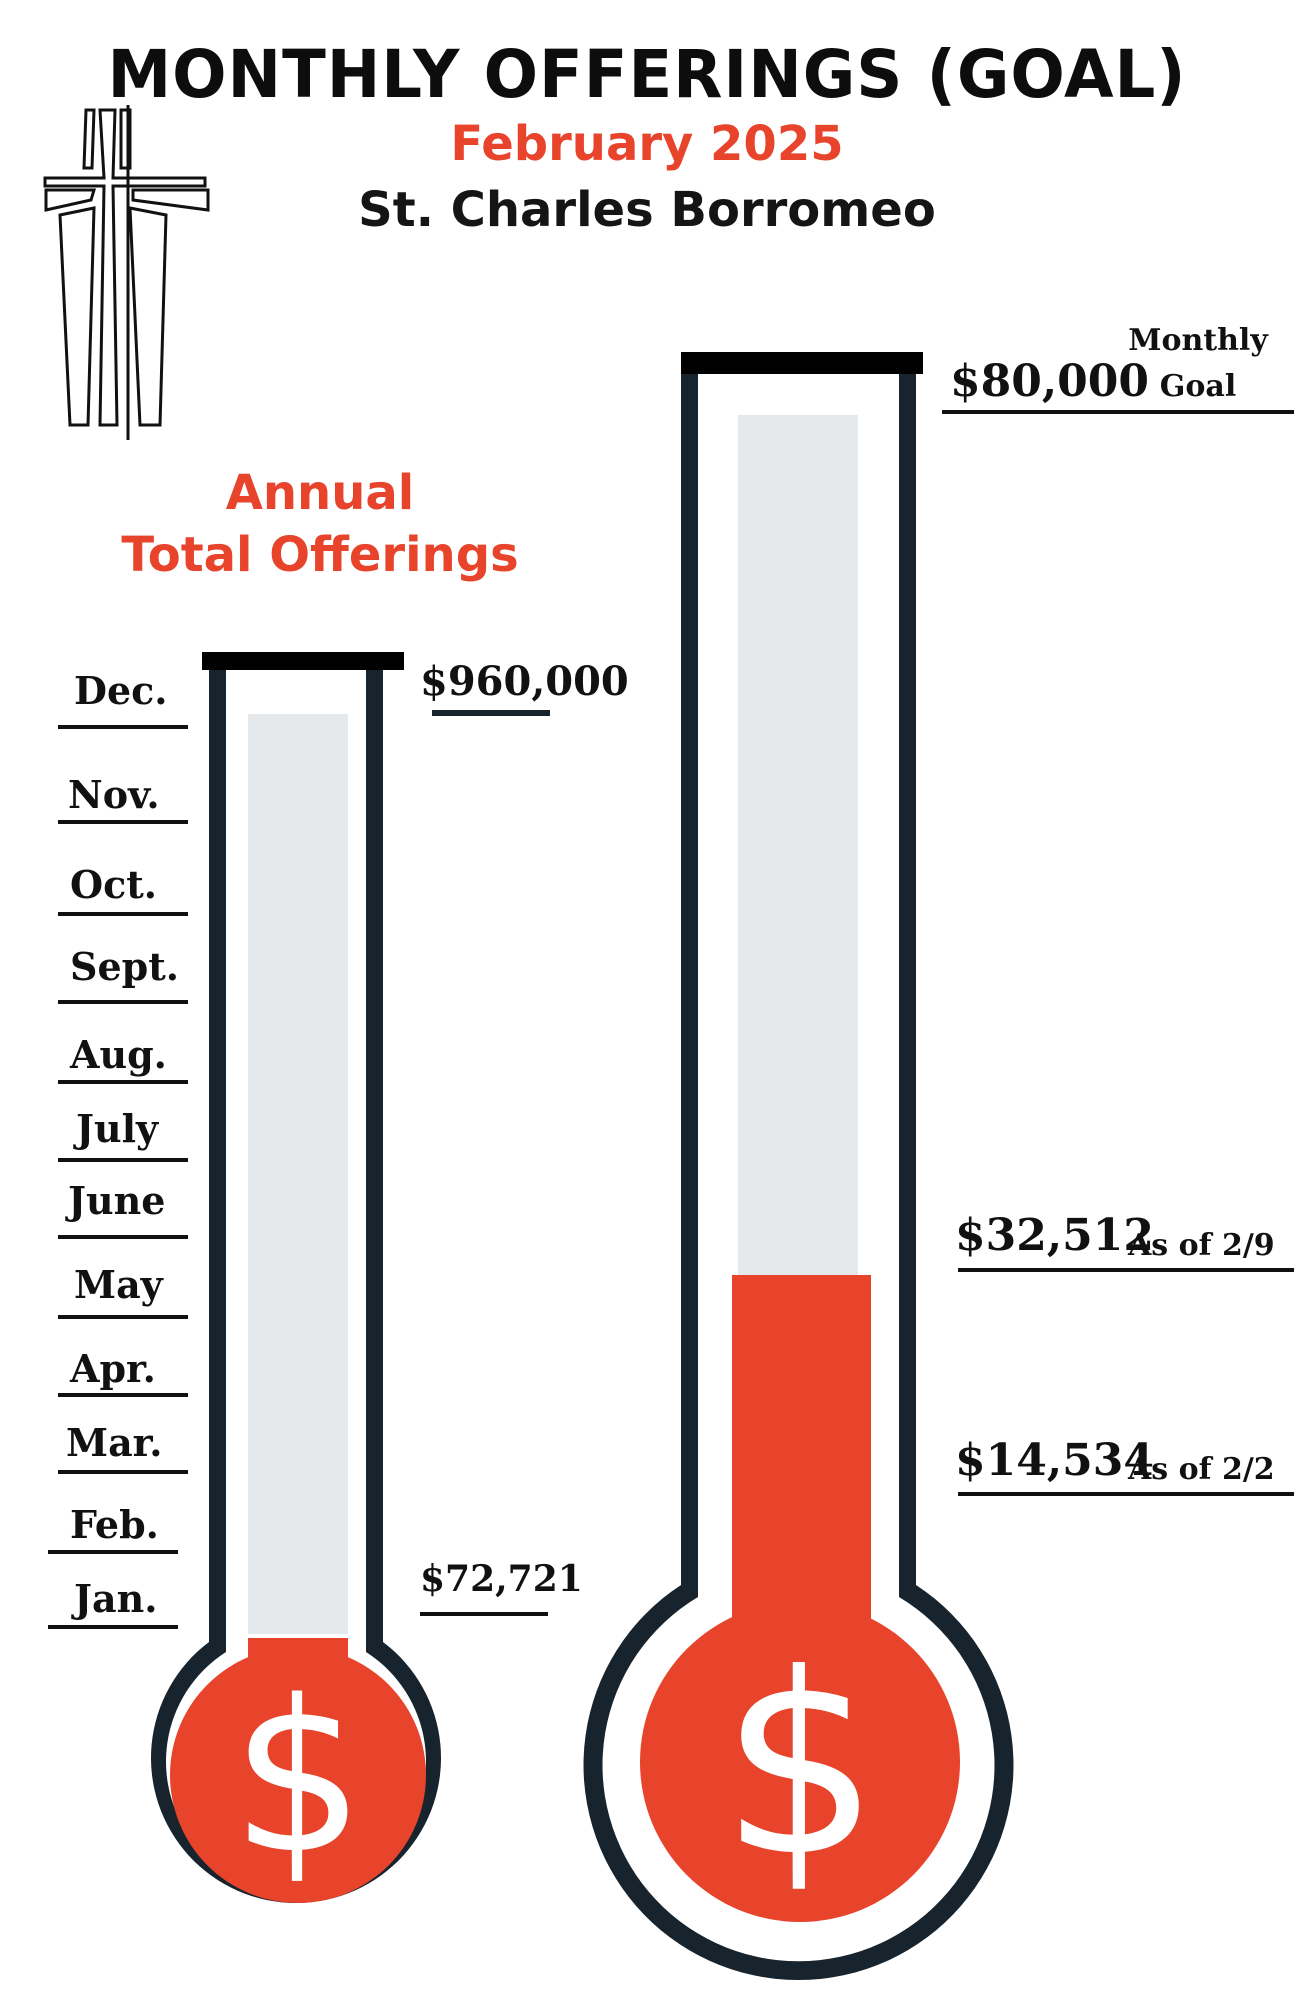 The height and width of the screenshot is (2000, 1294). What do you see at coordinates (647, 210) in the screenshot?
I see `parish-name: St. Charles Borromeo` at bounding box center [647, 210].